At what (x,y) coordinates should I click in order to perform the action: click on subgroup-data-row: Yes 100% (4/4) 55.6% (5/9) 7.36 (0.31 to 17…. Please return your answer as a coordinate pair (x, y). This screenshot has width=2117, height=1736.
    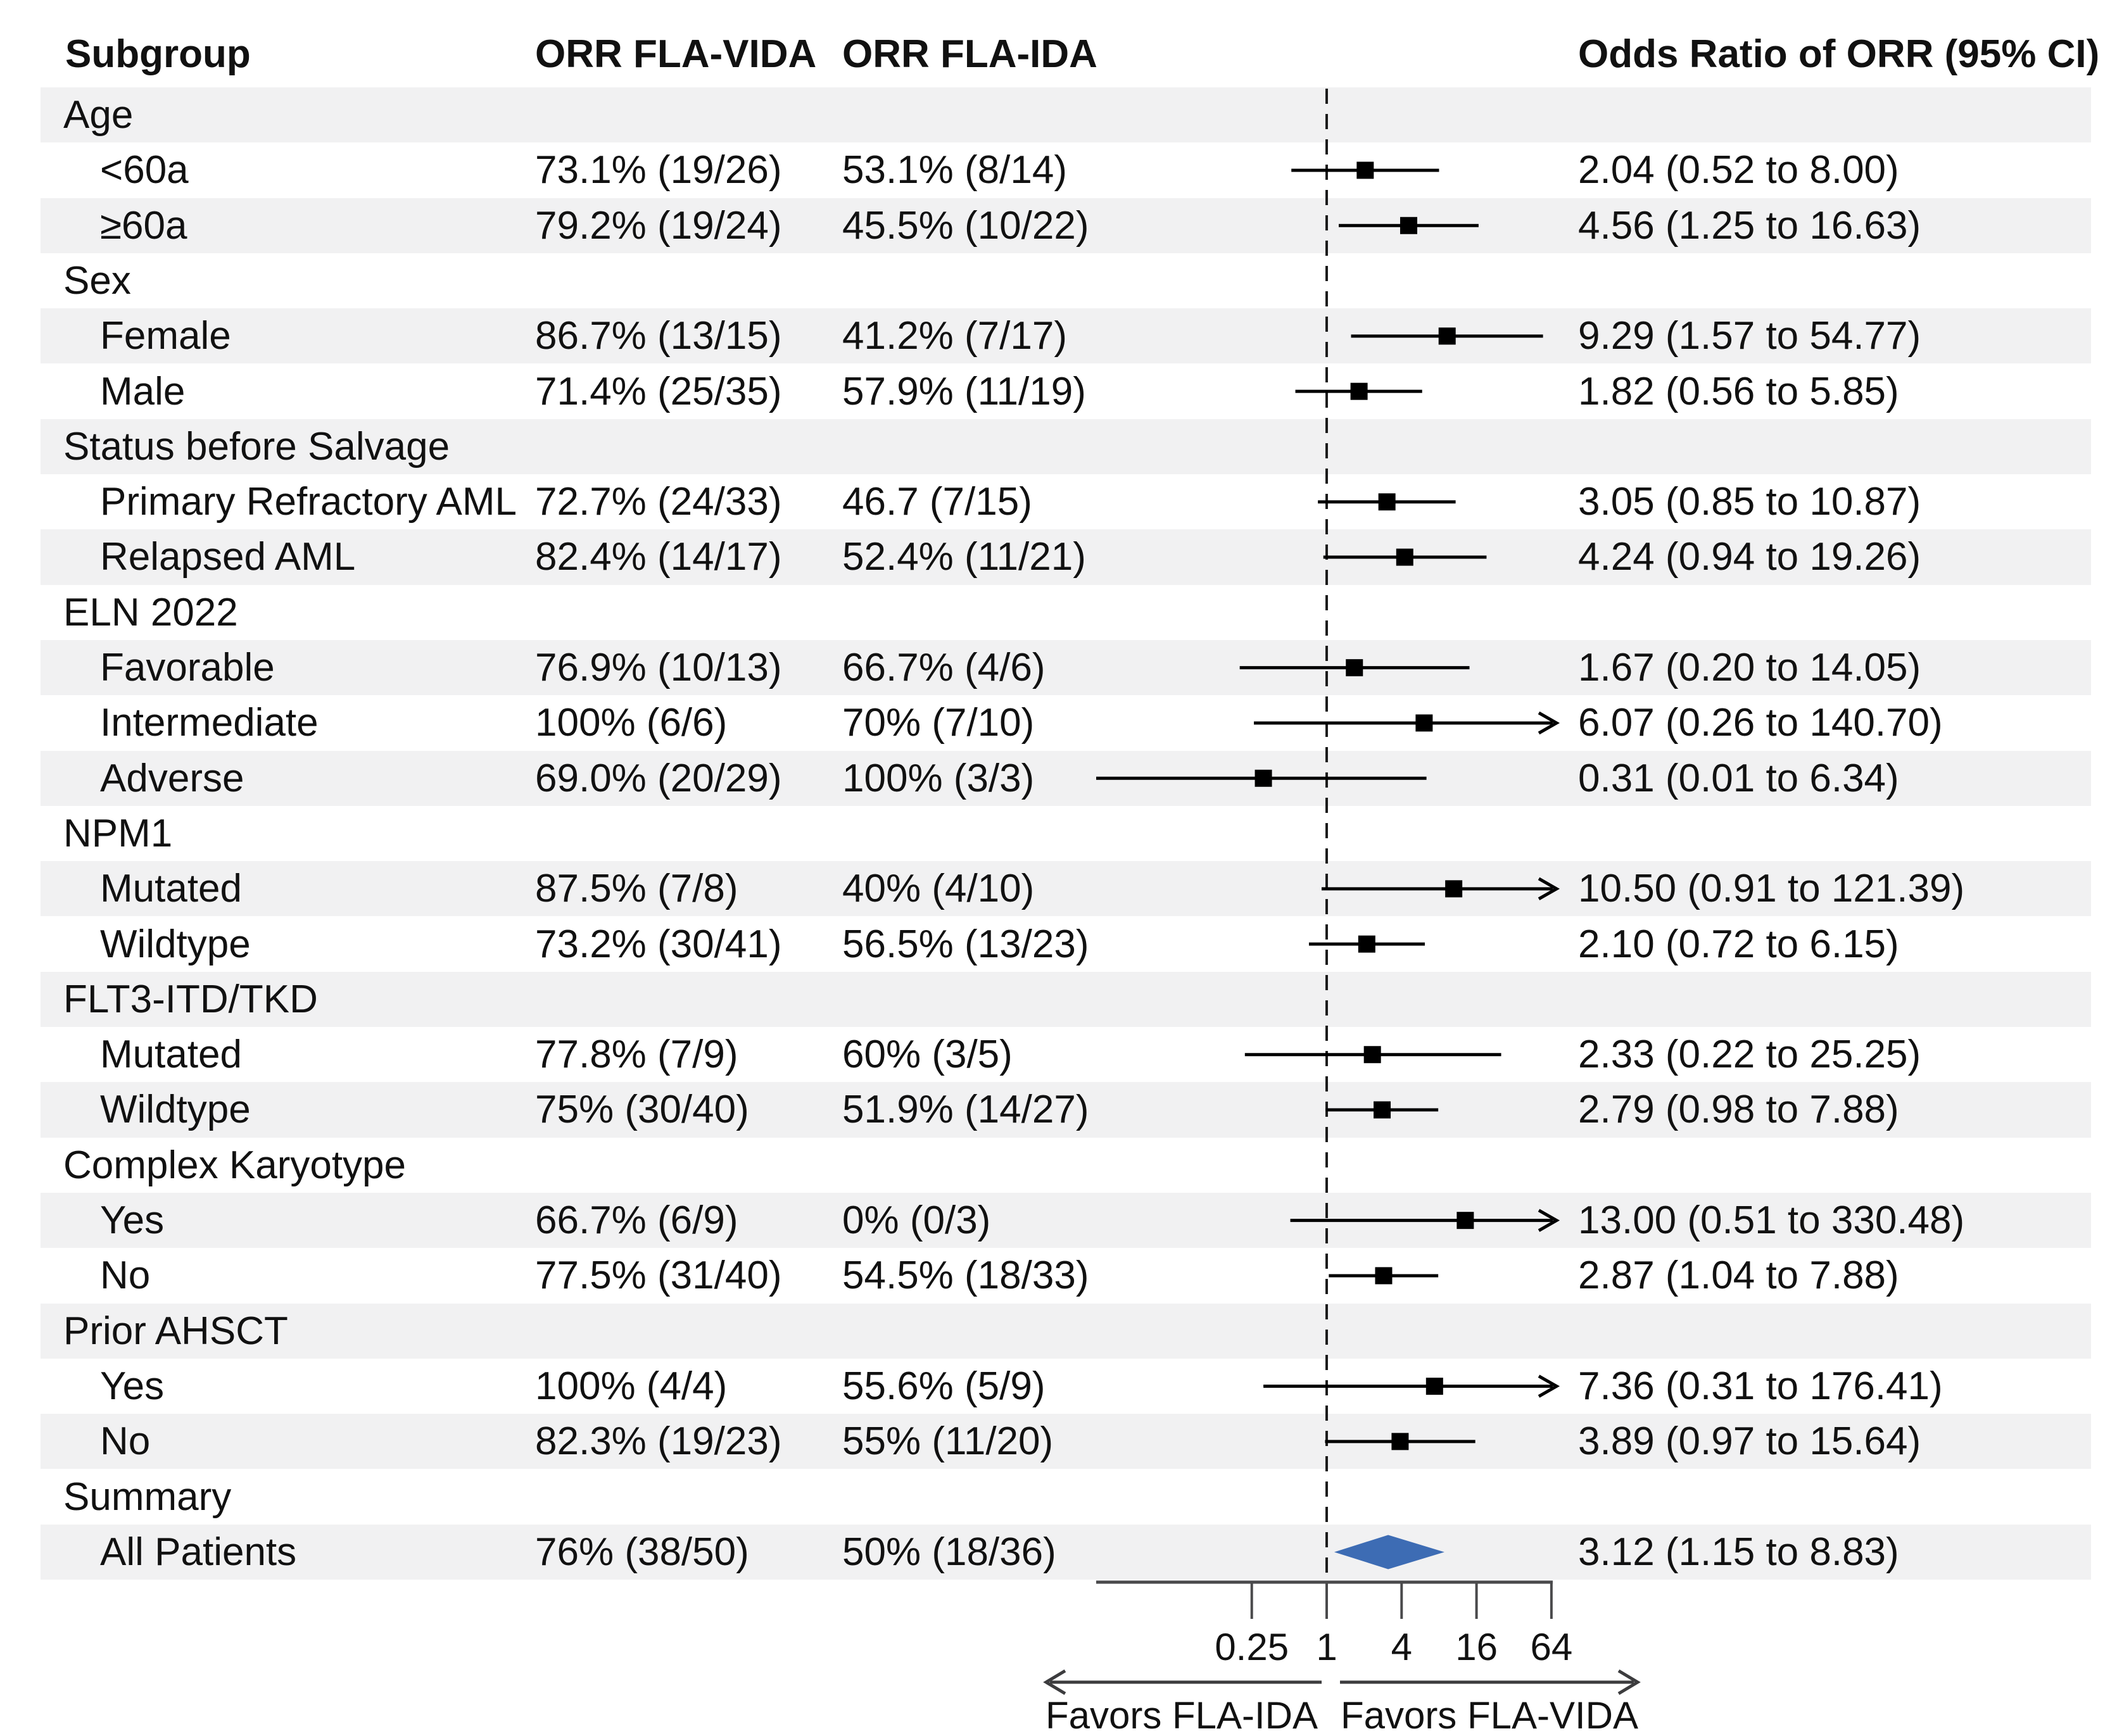
    Looking at the image, I should click on (1066, 1386).